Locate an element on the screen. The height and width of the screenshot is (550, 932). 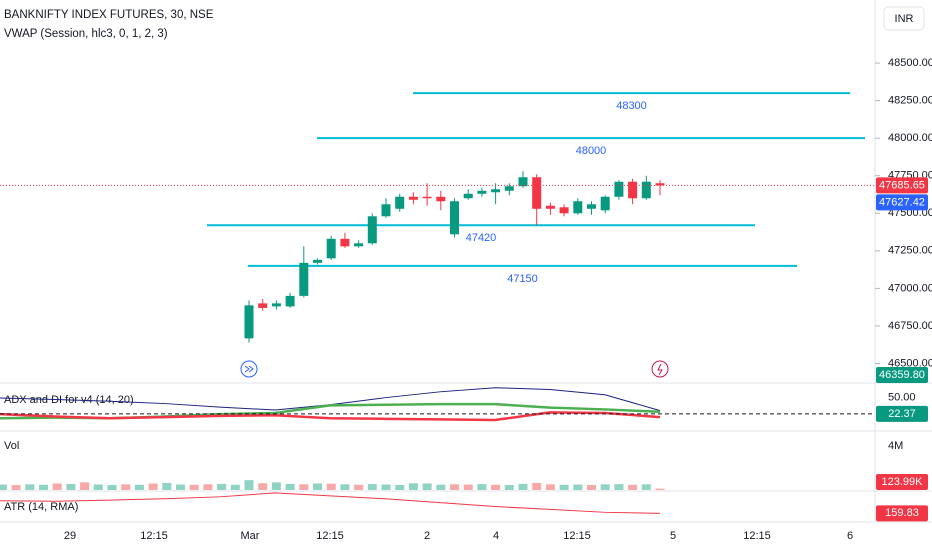
chart-title: BANKNIFTY INDEX FUTURES, 30, NSE is located at coordinates (109, 15).